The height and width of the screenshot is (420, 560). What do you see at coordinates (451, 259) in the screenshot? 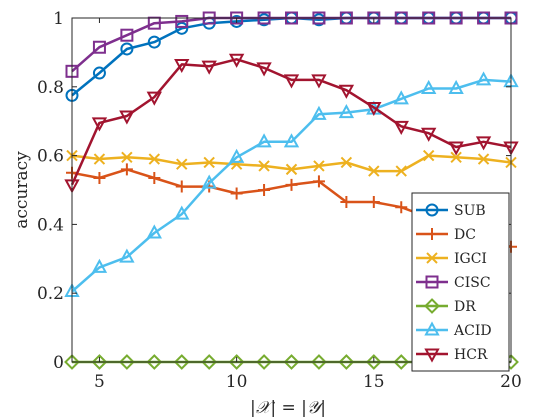
I see `legend-entry-igci: IGCI` at bounding box center [451, 259].